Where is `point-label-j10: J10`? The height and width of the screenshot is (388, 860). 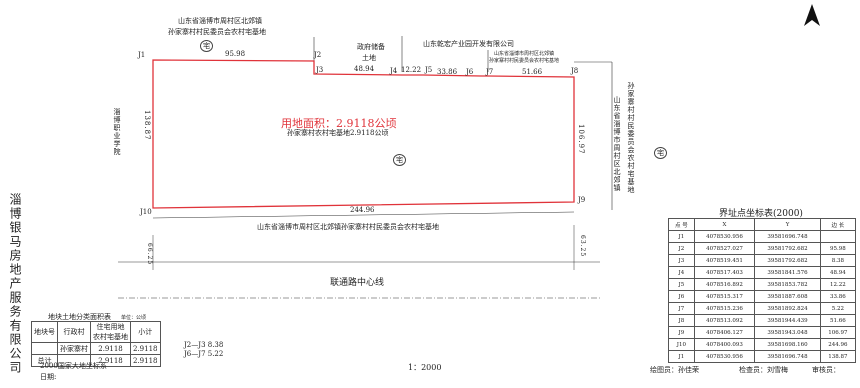 point-label-j10: J10 is located at coordinates (146, 212).